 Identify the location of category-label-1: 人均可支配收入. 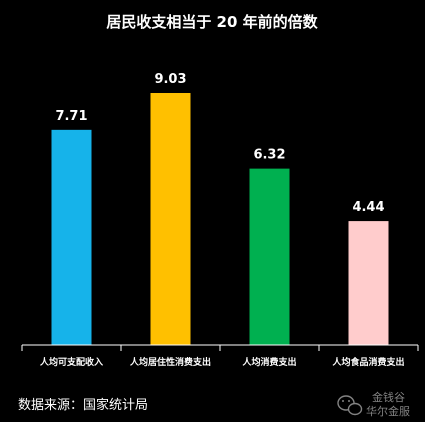
(71, 362).